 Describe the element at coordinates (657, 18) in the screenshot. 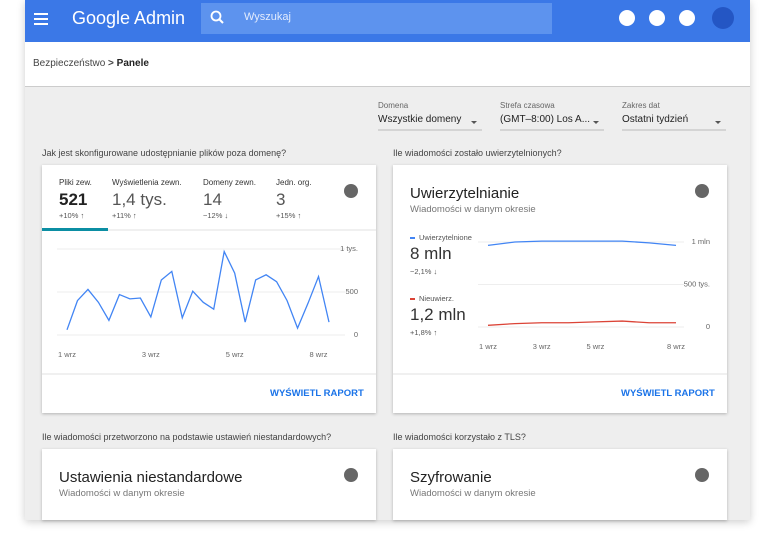

I see `apps-icon` at that location.